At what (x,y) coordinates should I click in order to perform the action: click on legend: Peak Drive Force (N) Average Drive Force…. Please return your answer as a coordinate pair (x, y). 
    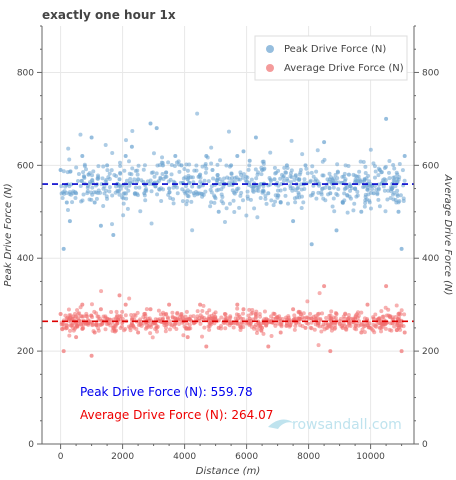
    Looking at the image, I should click on (331, 58).